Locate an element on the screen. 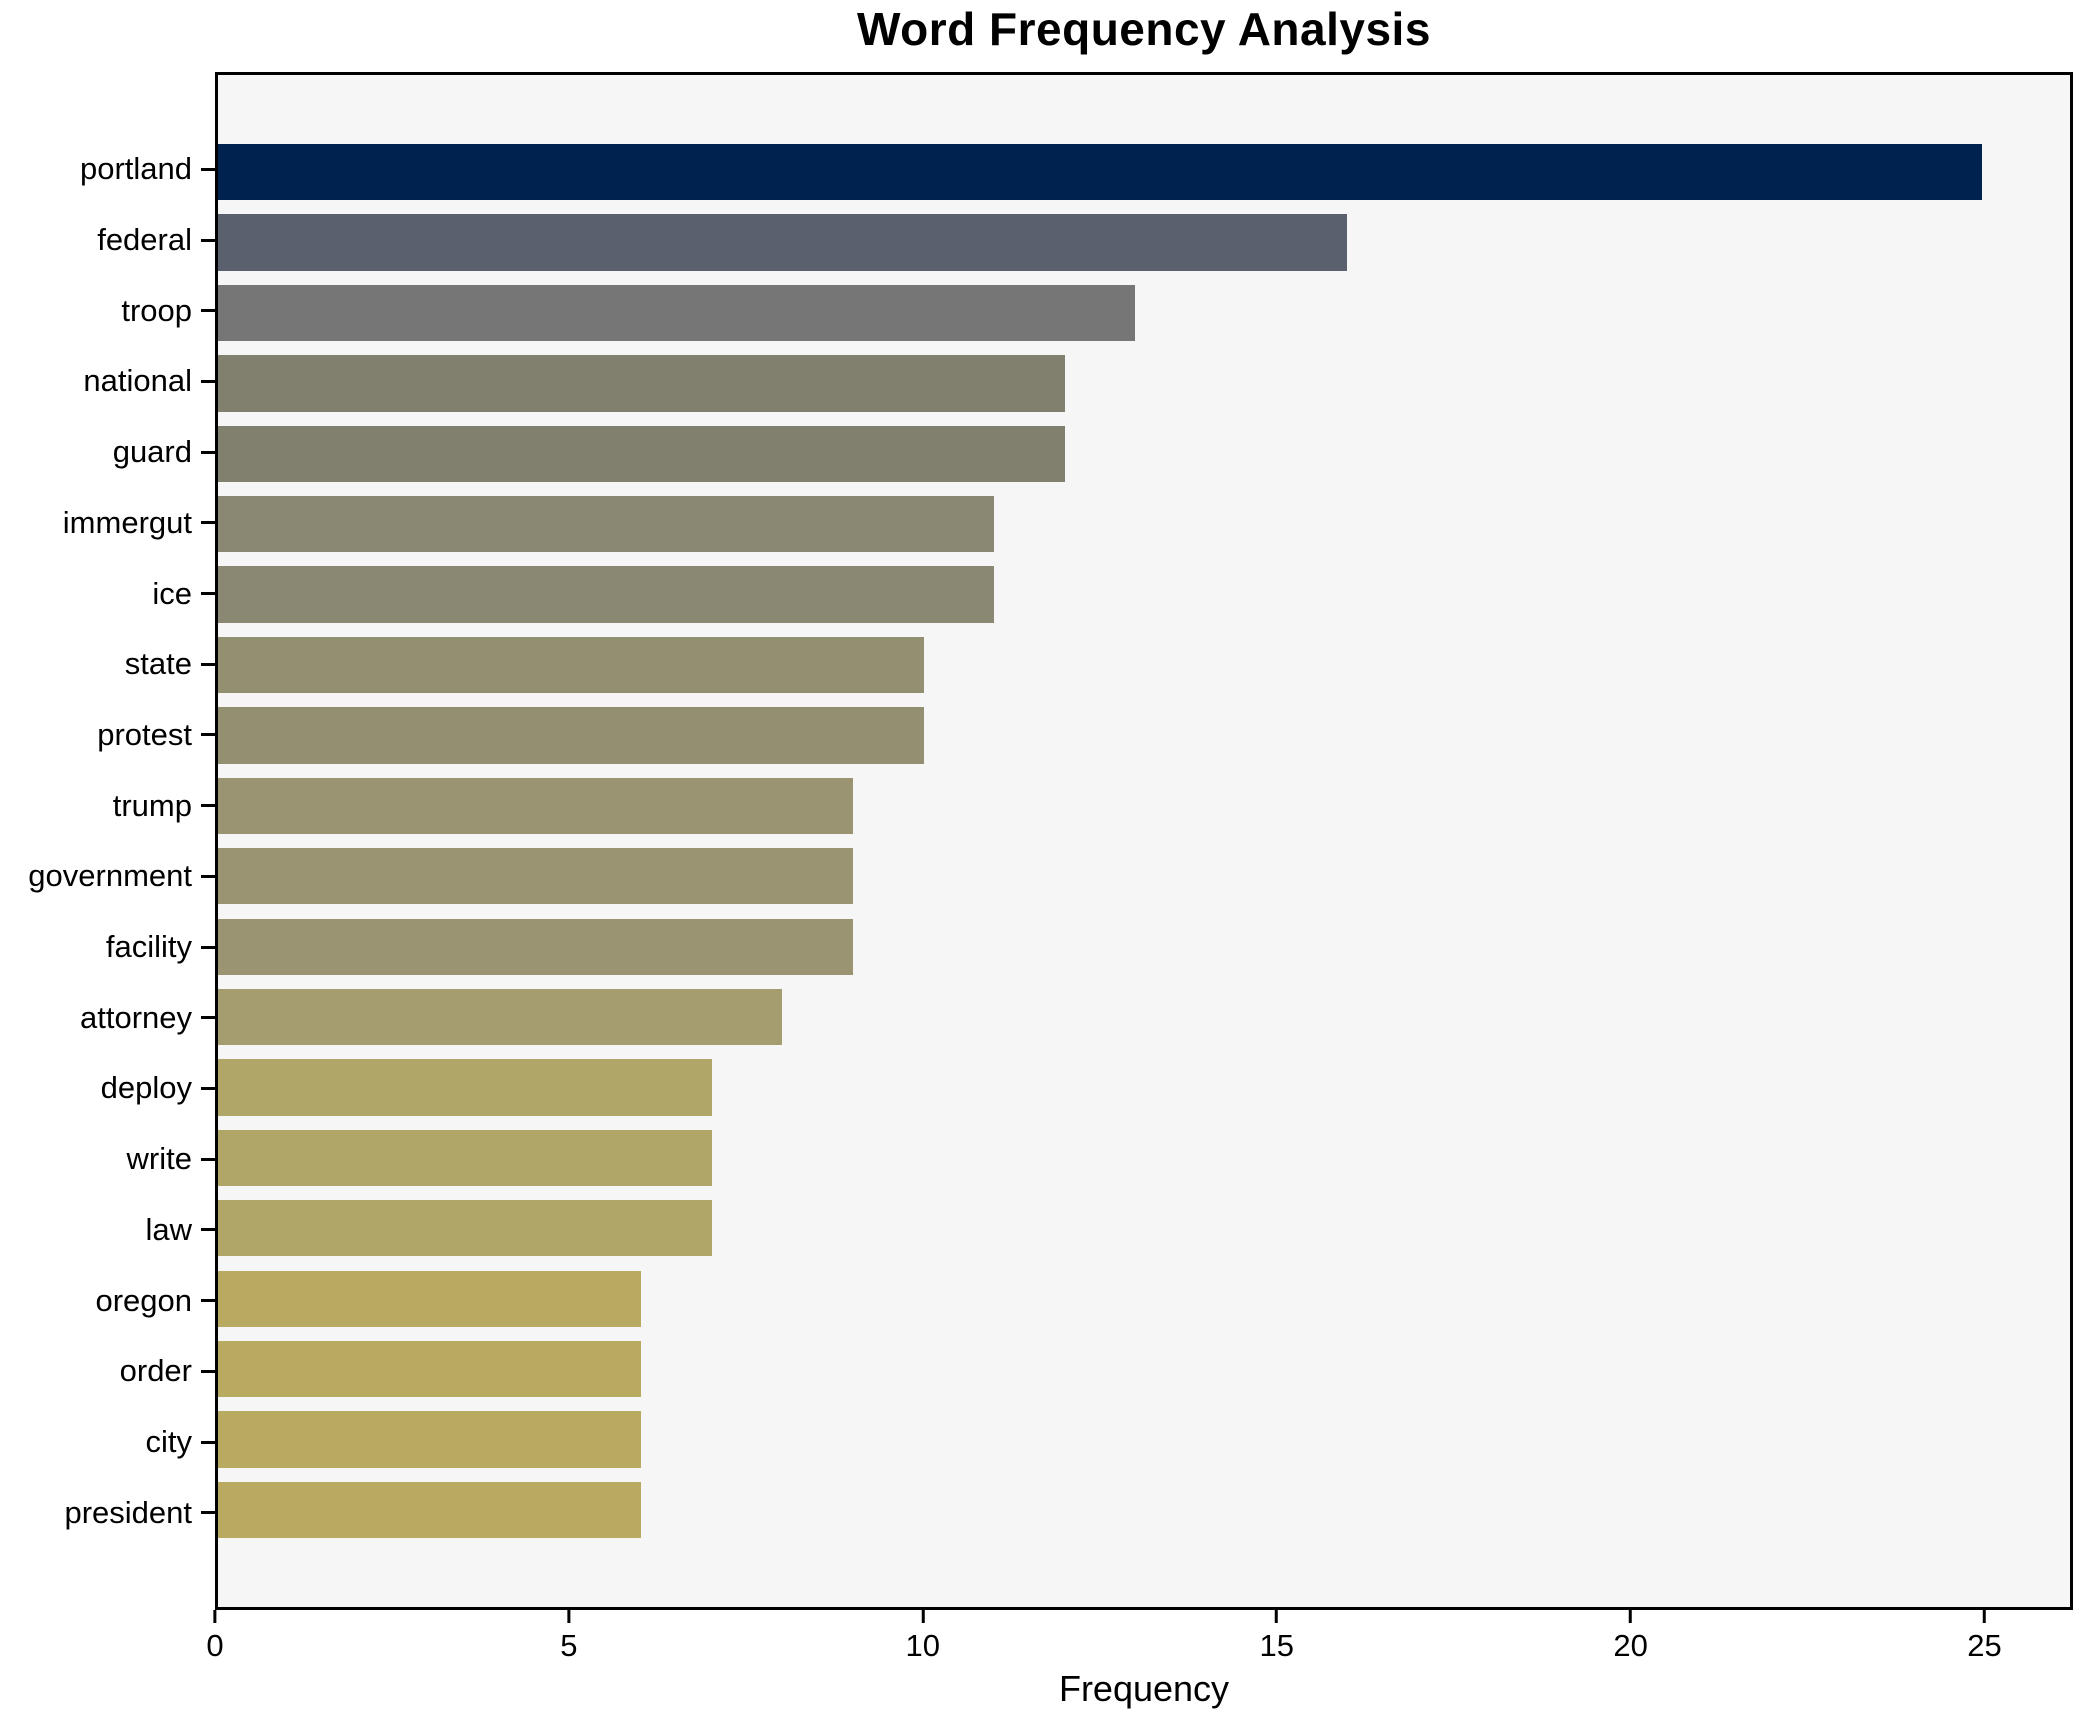 The image size is (2095, 1722). chart-title: Word Frequency Analysis is located at coordinates (1144, 29).